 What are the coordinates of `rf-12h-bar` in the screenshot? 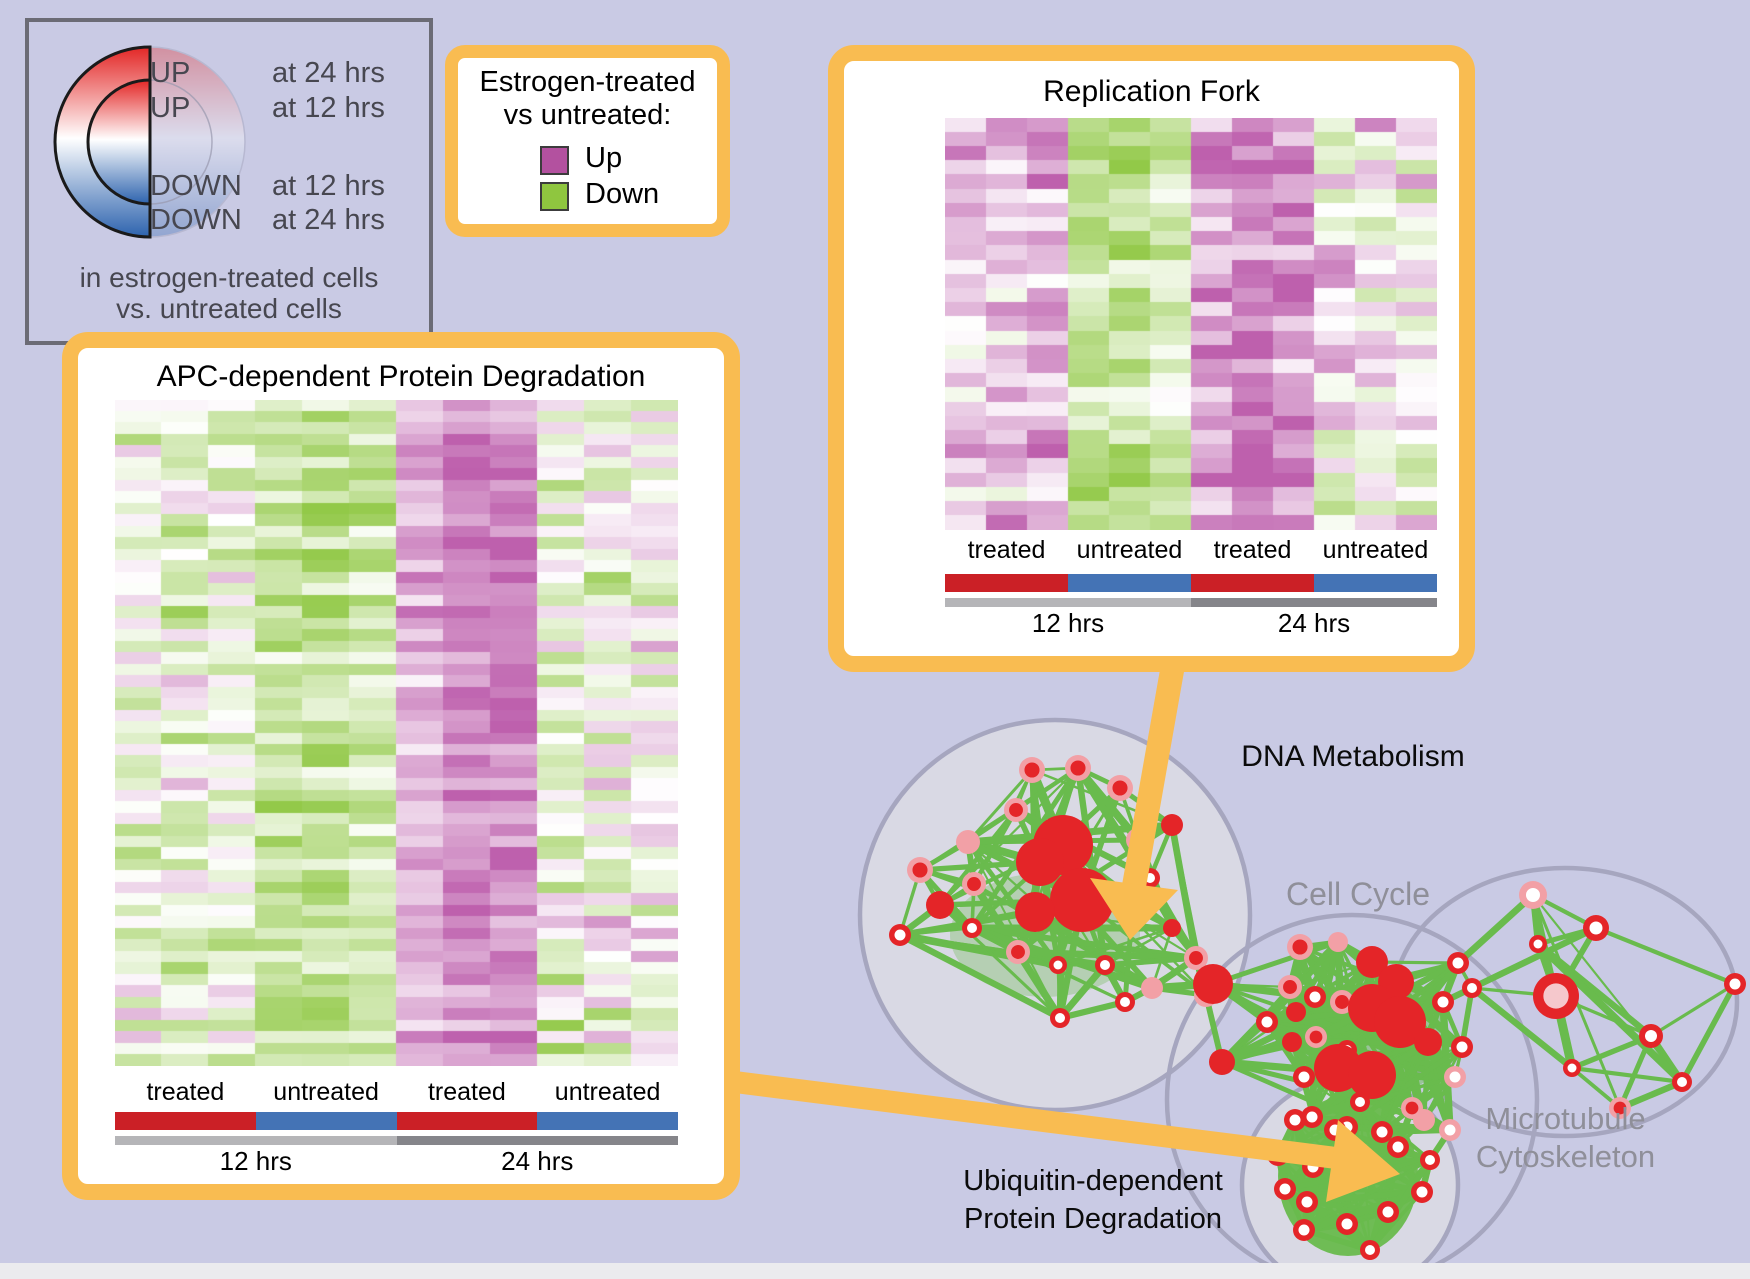 It's located at (1068, 602).